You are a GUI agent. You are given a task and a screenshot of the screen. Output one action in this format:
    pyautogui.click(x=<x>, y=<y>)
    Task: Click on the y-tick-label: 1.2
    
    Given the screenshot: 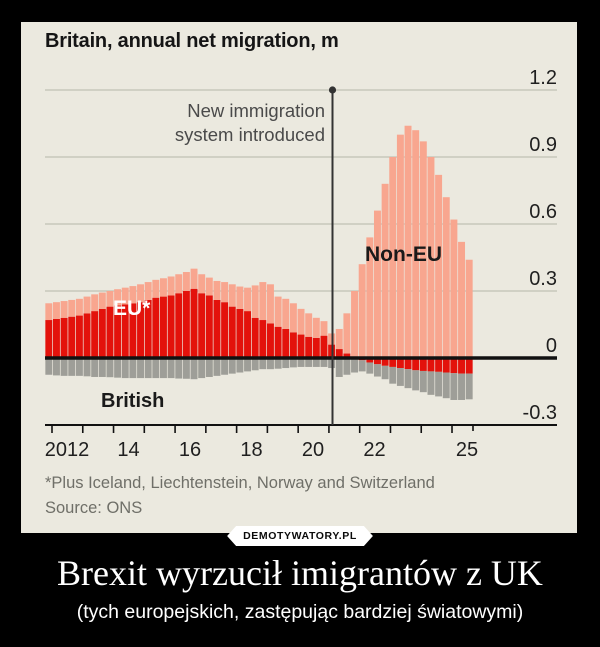 What is the action you would take?
    pyautogui.click(x=543, y=78)
    